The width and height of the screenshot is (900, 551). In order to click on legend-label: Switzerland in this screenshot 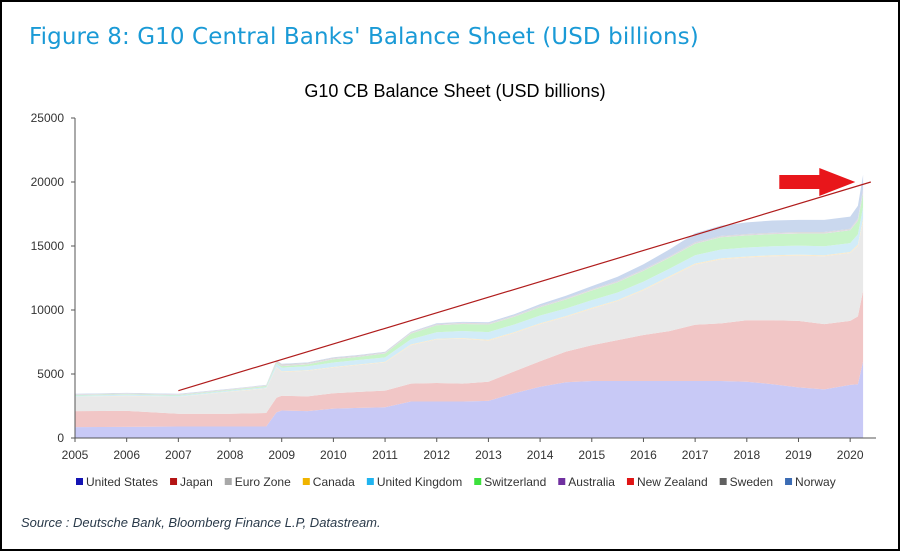, I will do `click(515, 482)`.